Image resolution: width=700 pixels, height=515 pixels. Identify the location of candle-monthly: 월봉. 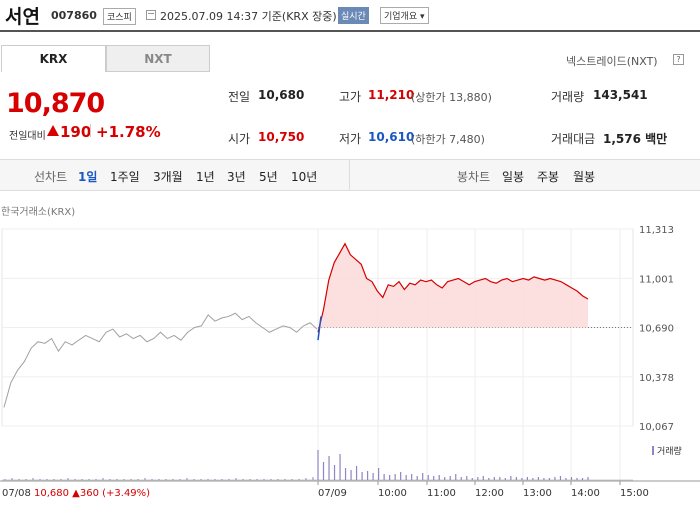
(584, 177).